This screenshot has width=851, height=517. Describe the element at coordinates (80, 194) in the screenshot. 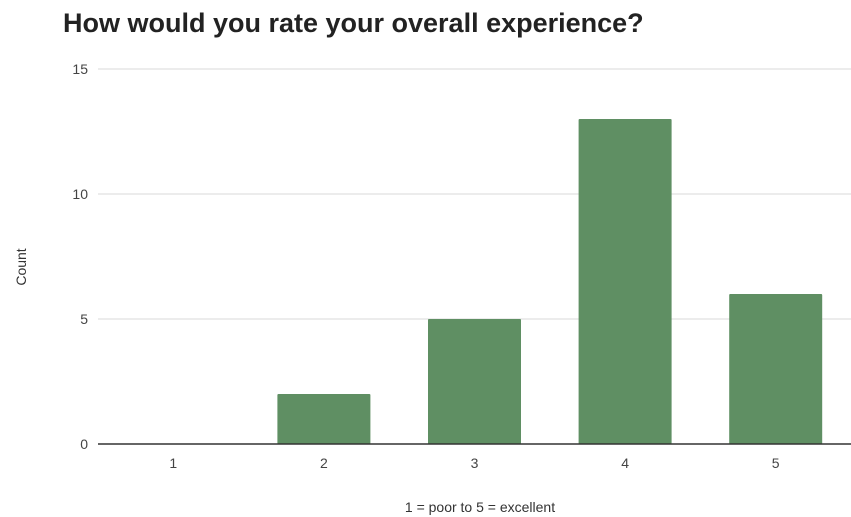

I see `y-tick-label: 10` at that location.